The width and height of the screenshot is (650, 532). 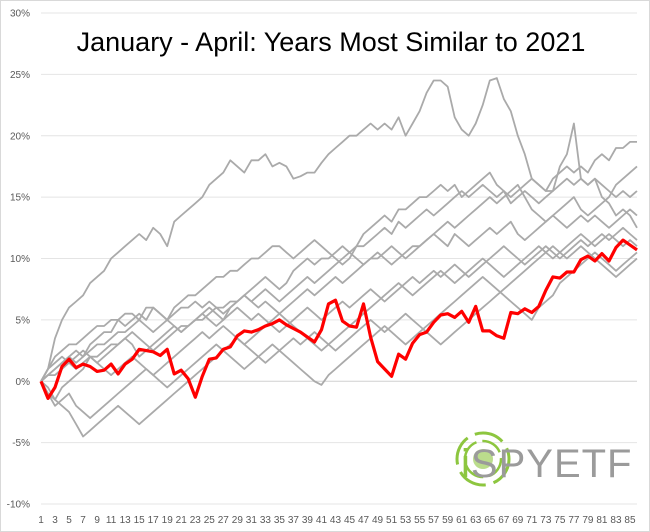 I want to click on y-tick-label: 20%, so click(x=20, y=136).